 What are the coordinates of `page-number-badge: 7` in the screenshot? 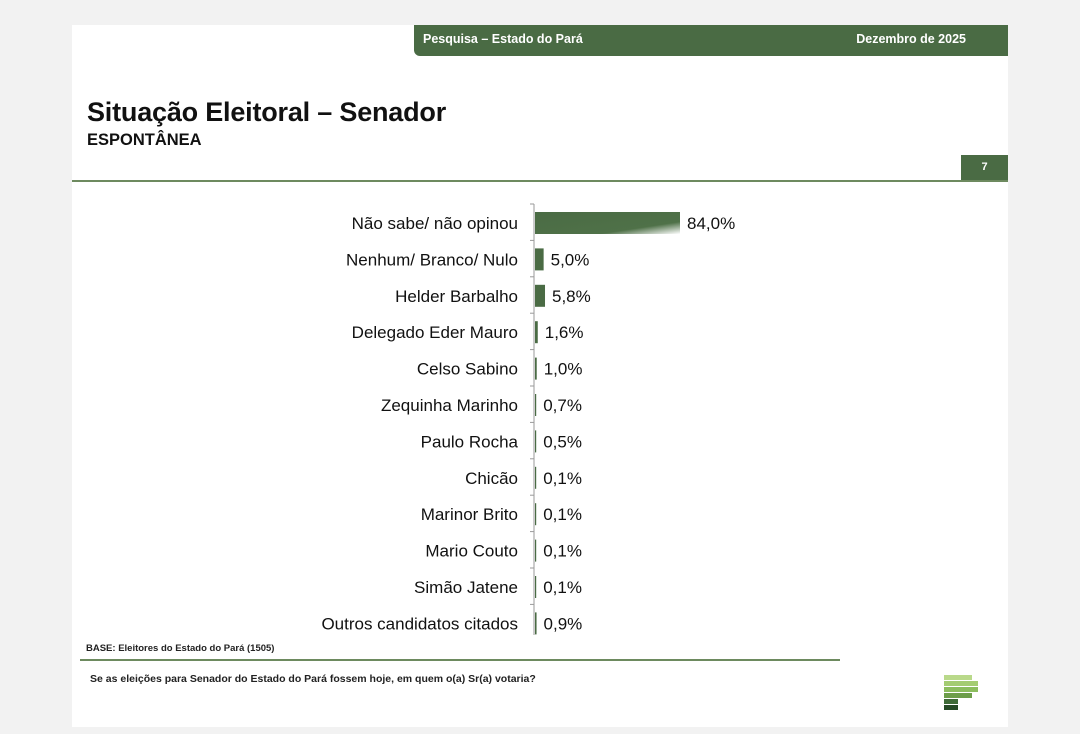 It's located at (984, 167).